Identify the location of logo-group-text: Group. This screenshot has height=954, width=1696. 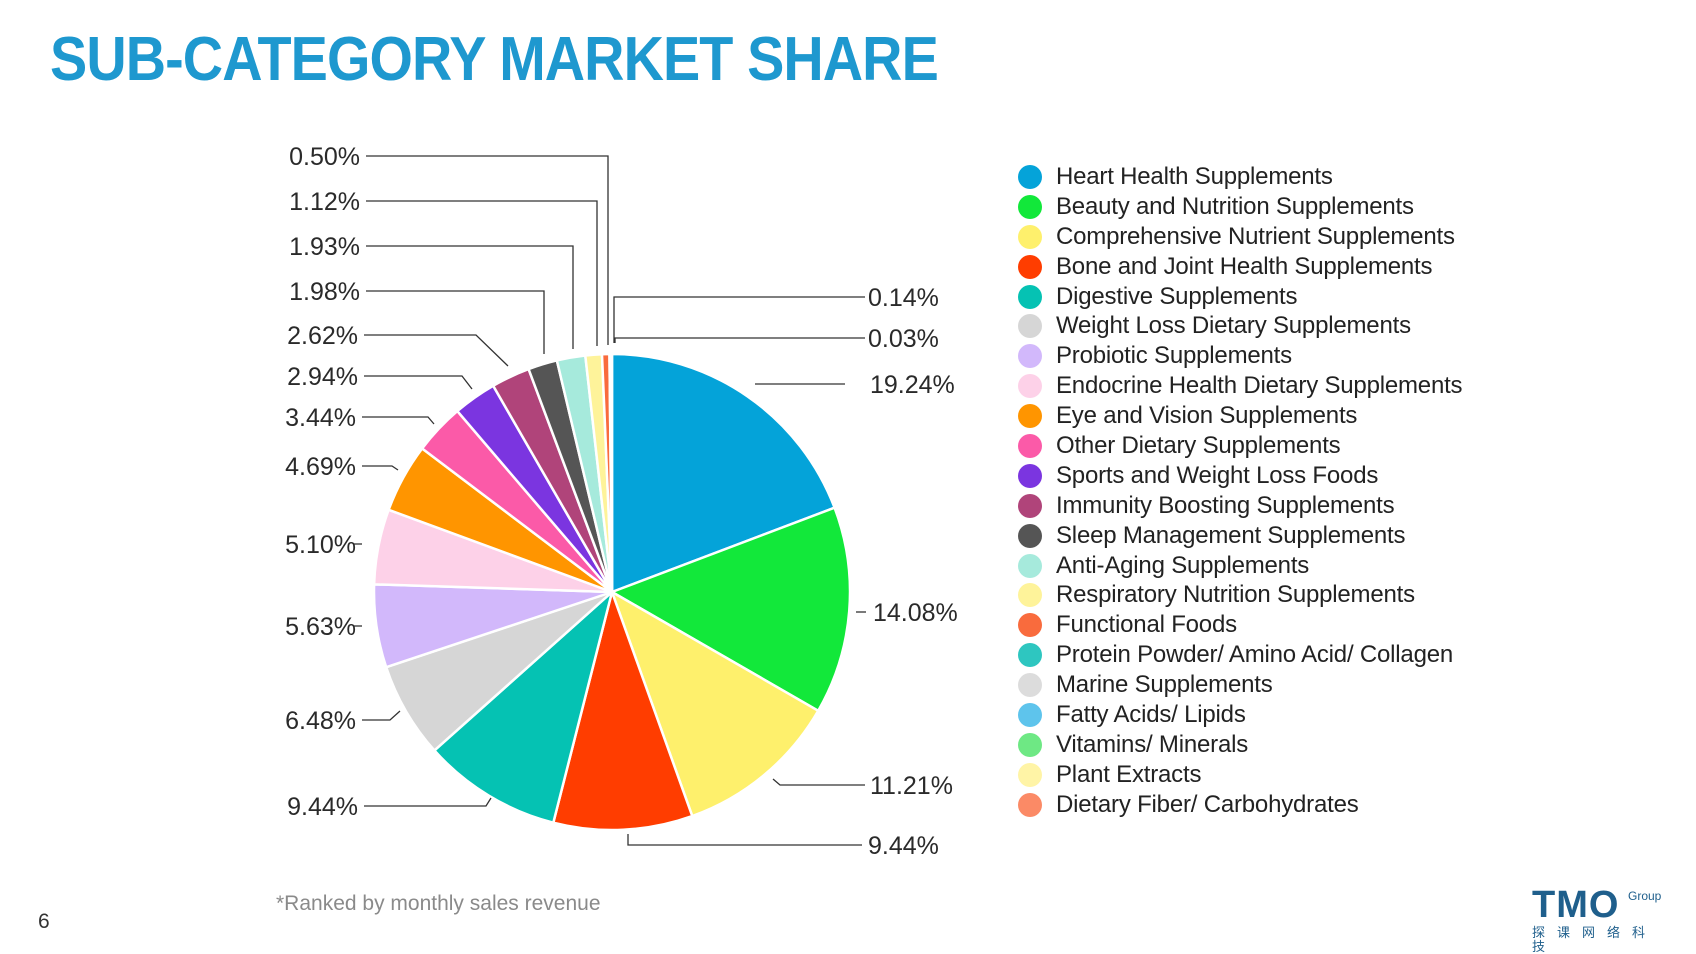
(1644, 896).